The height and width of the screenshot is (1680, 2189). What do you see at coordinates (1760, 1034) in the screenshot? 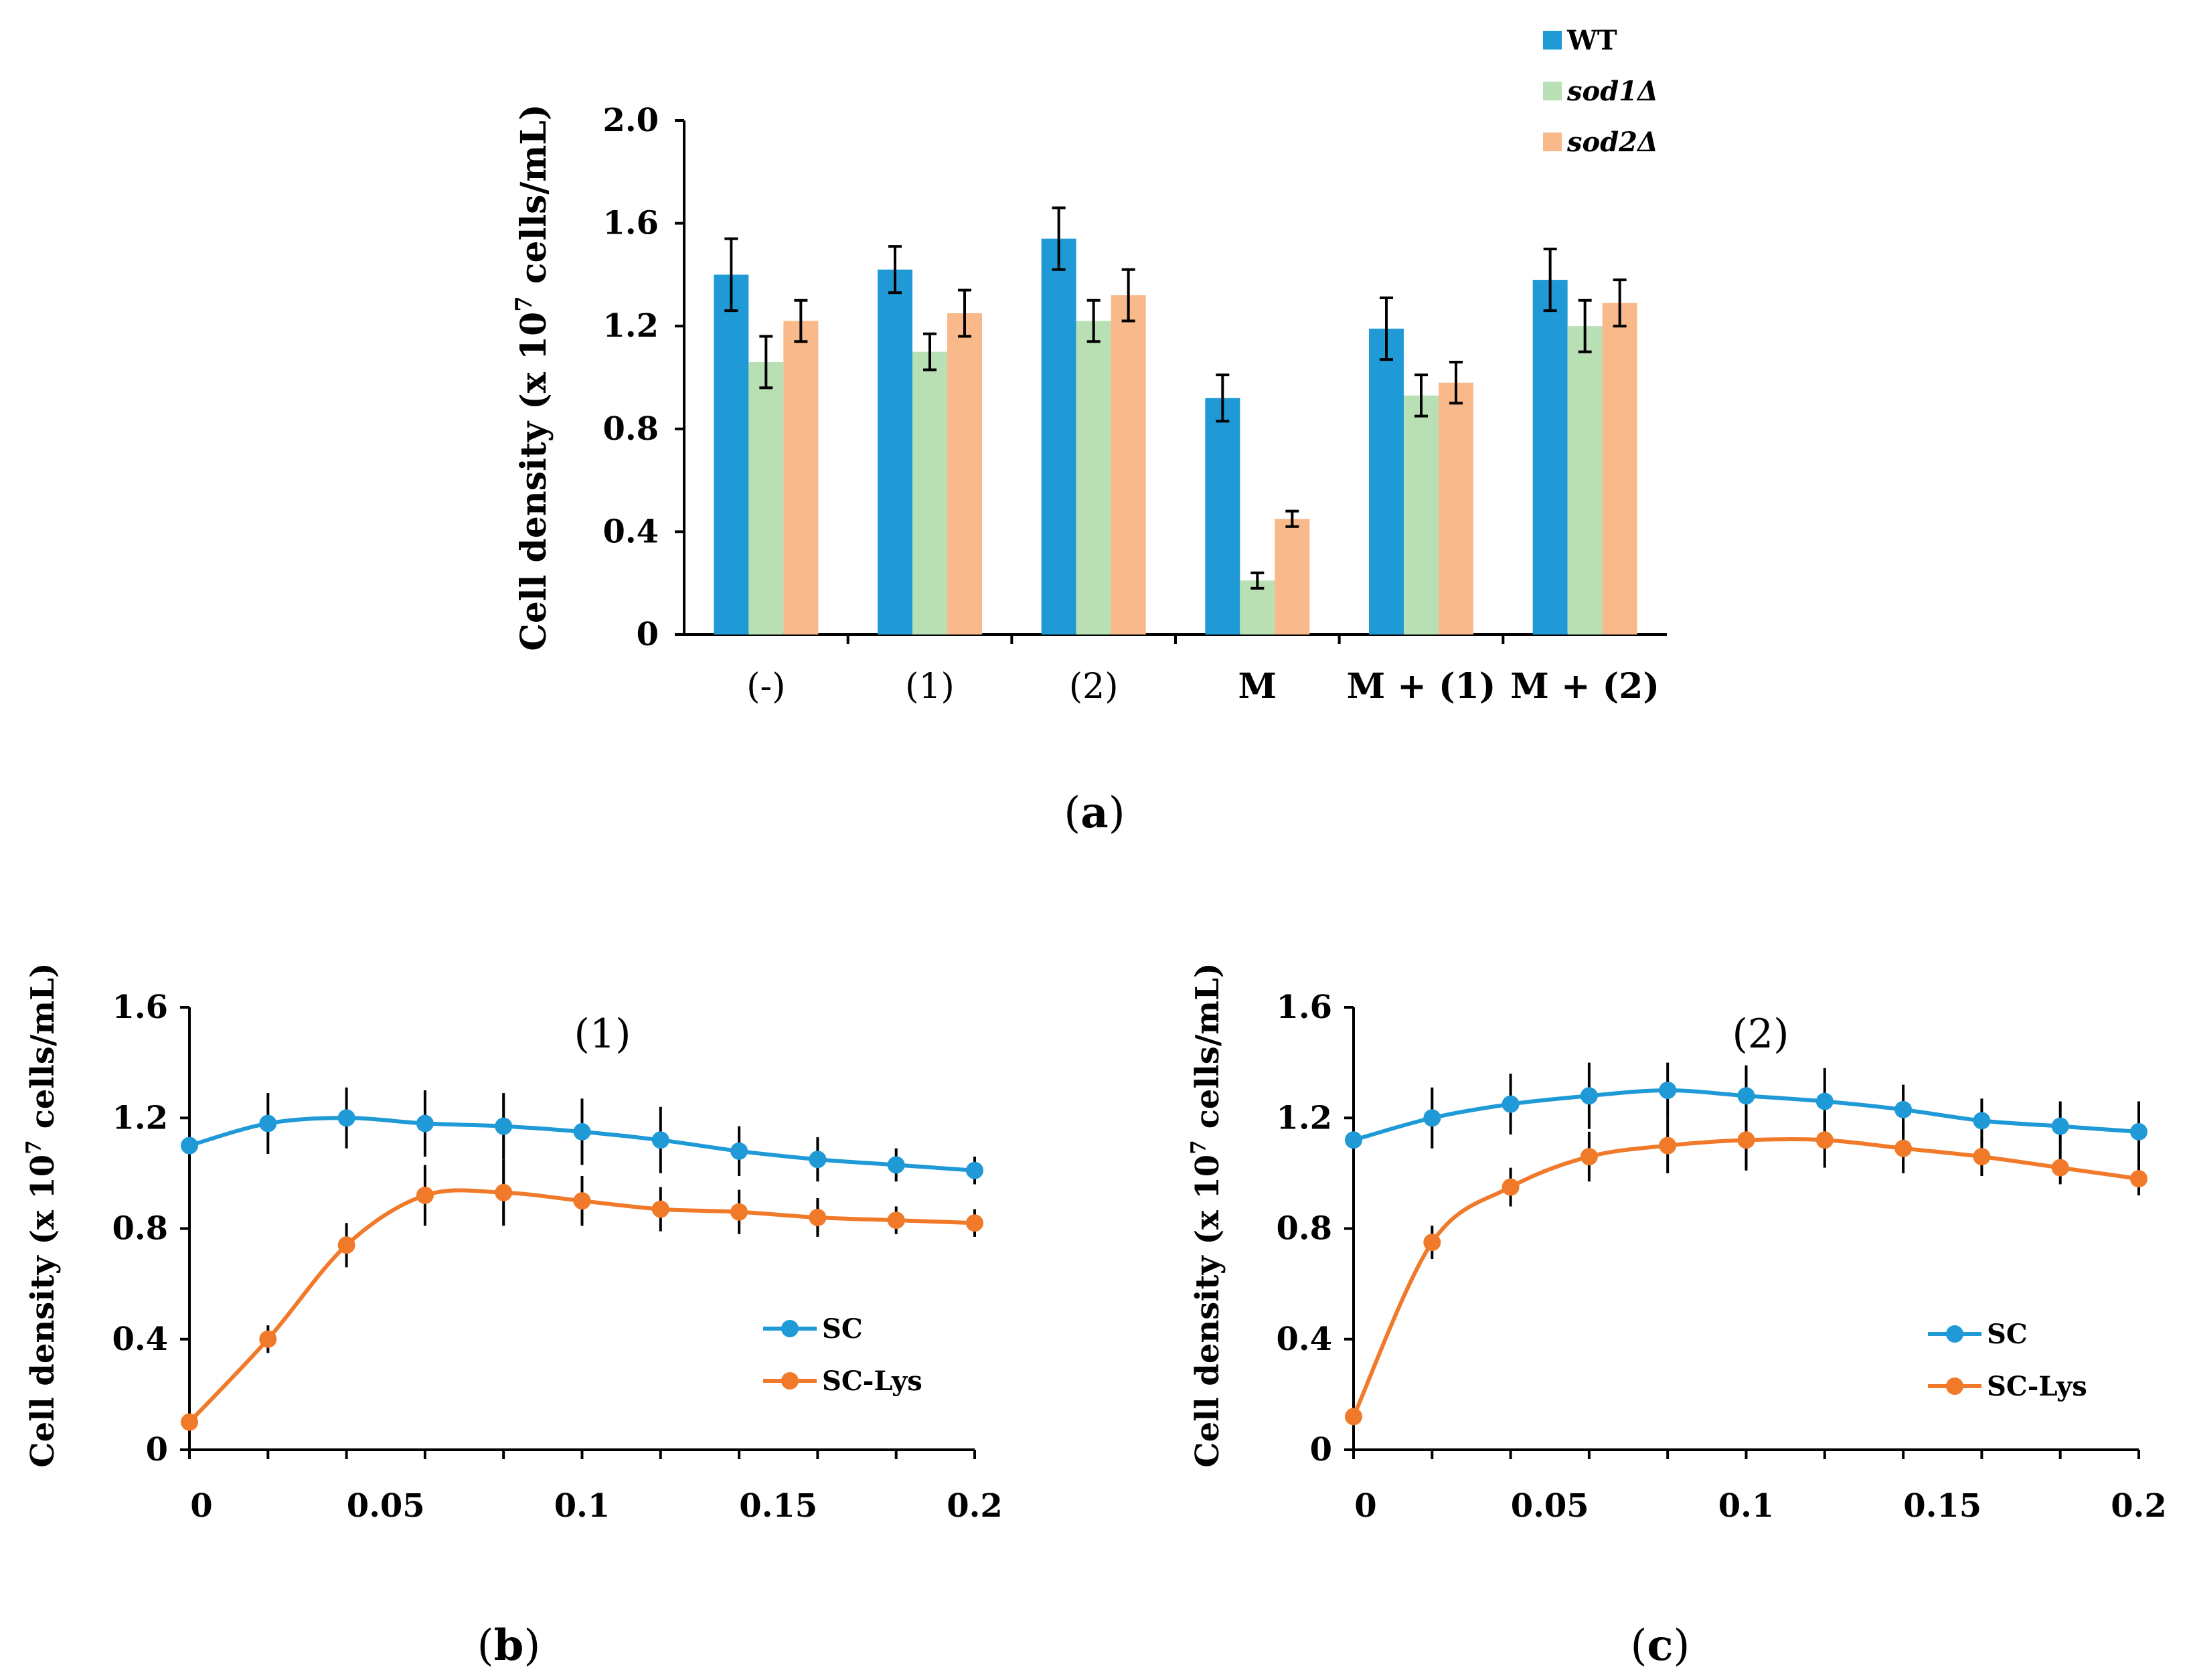
I see `chart-title: (2)` at bounding box center [1760, 1034].